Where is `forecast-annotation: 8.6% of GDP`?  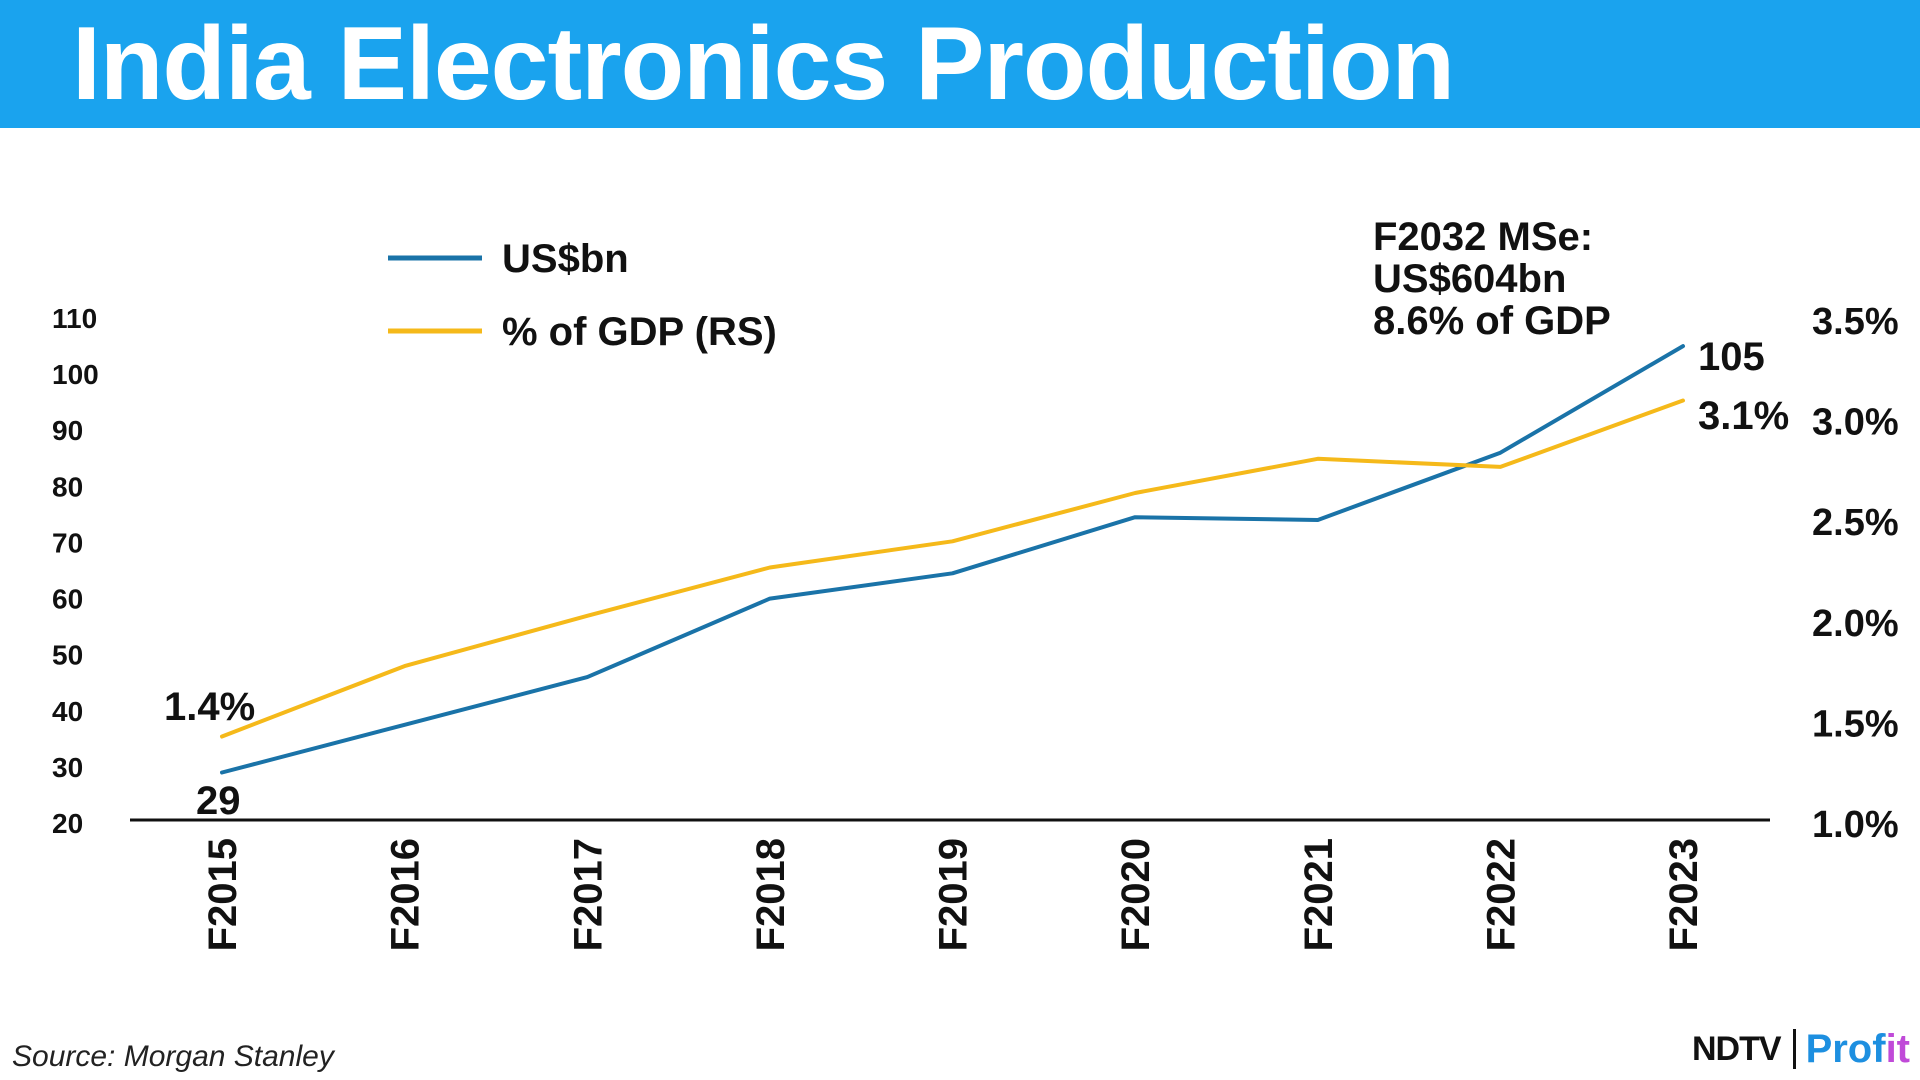 forecast-annotation: 8.6% of GDP is located at coordinates (1492, 321).